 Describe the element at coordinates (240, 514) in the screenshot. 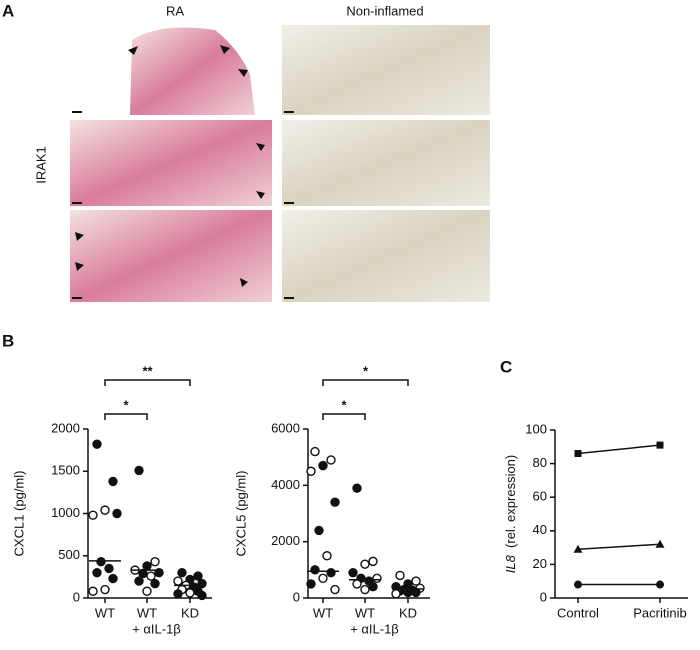

I see `y-axis-label: CXCL5 (pg/ml)` at that location.